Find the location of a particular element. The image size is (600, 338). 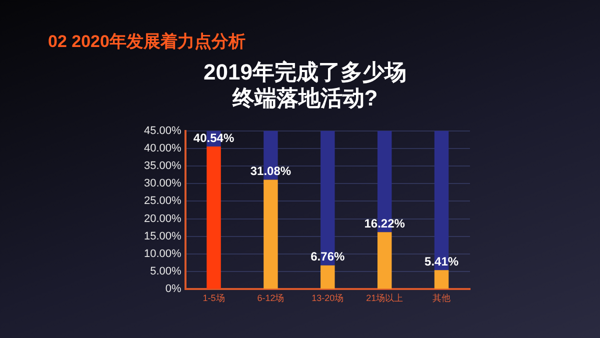

text: 02 2020年发展着力点分析 is located at coordinates (147, 42).